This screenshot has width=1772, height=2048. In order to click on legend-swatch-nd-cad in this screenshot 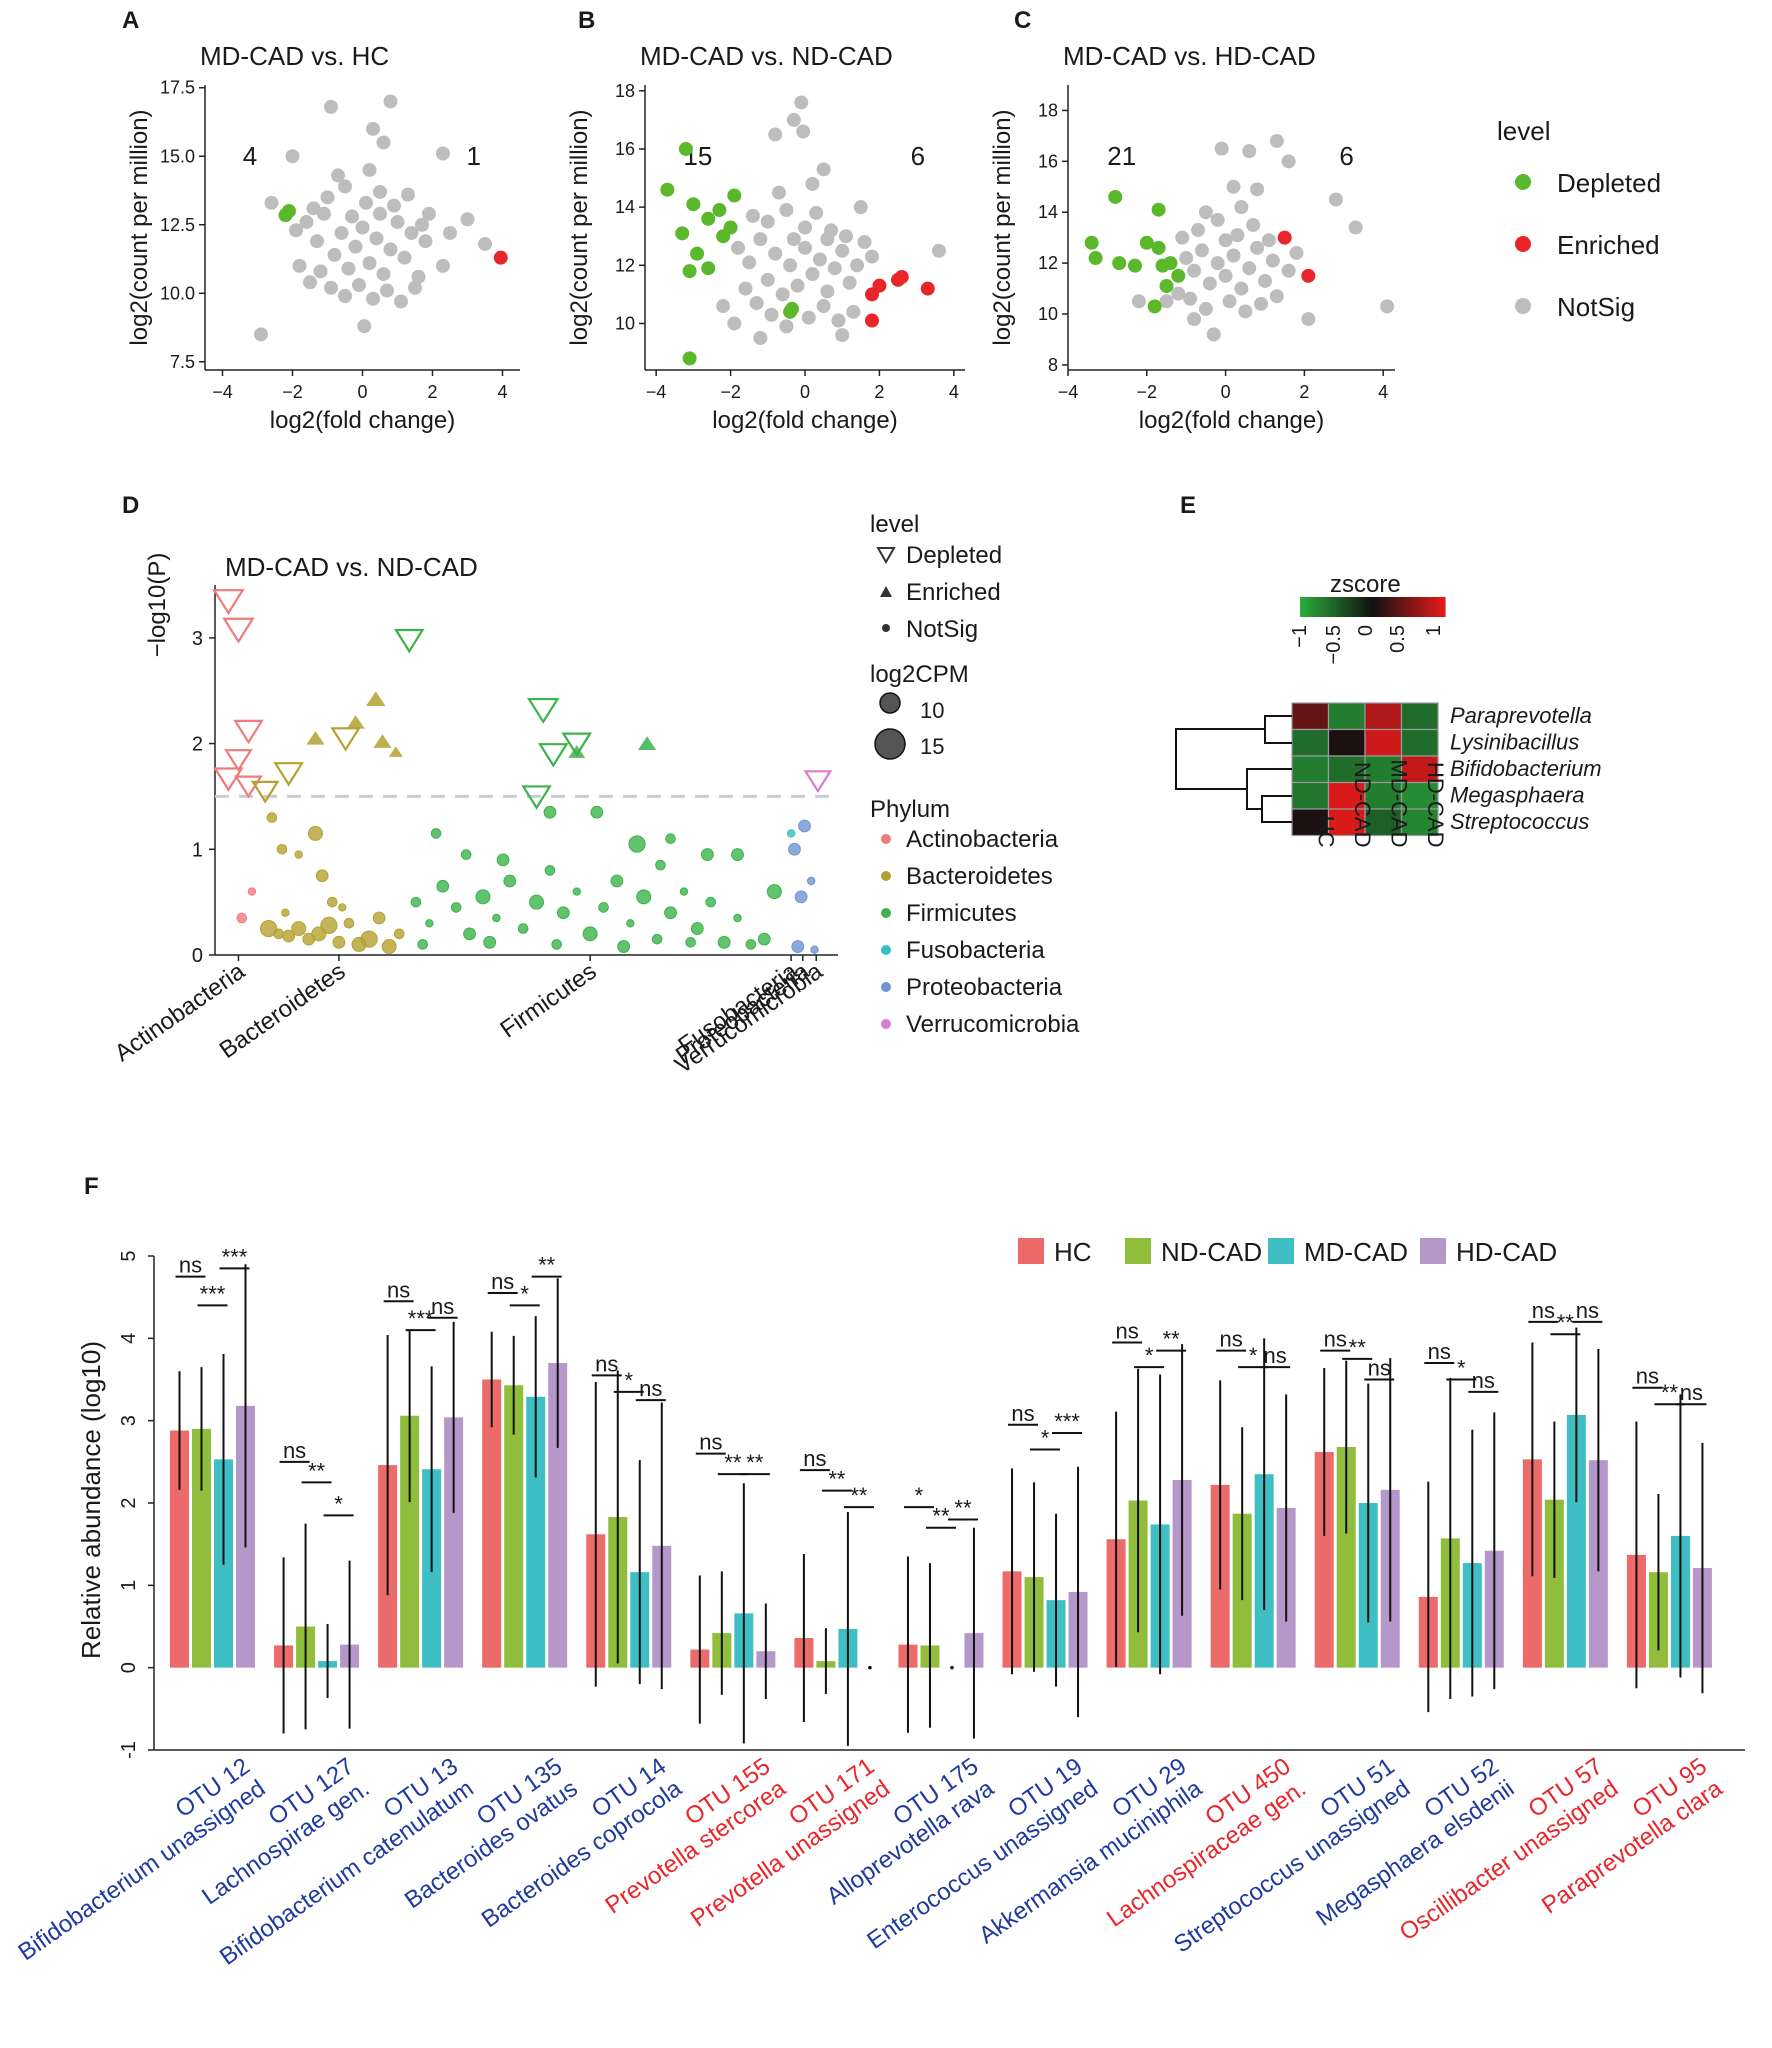, I will do `click(1138, 1251)`.